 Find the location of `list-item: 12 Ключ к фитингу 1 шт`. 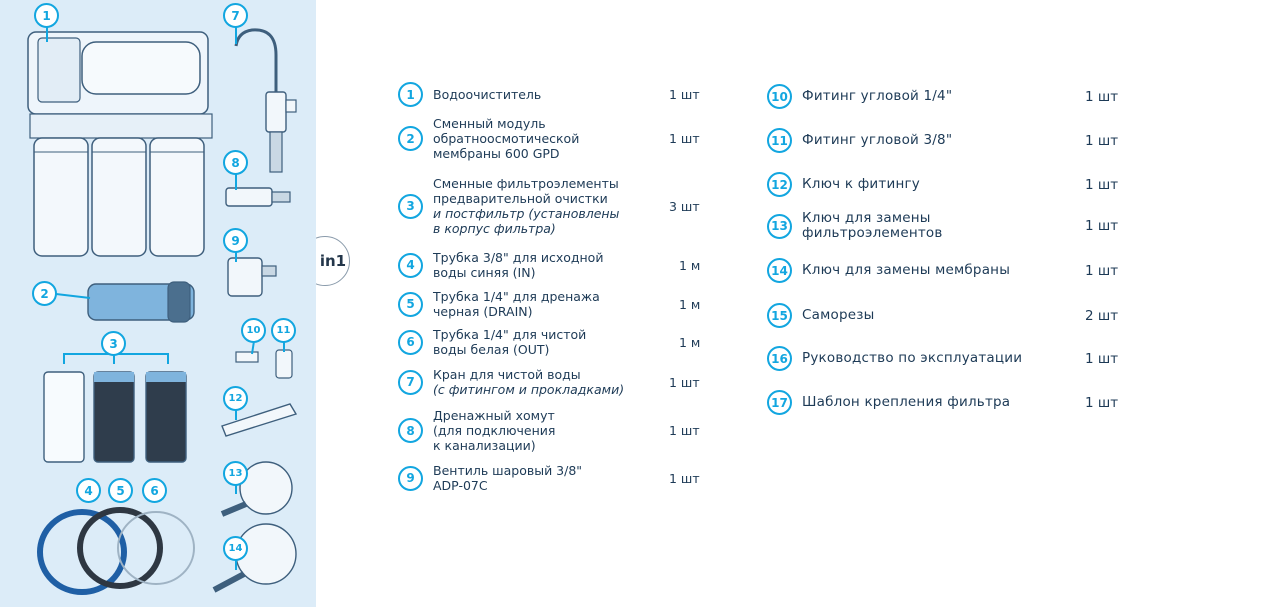

list-item: 12 Ключ к фитингу 1 шт is located at coordinates (942, 184).